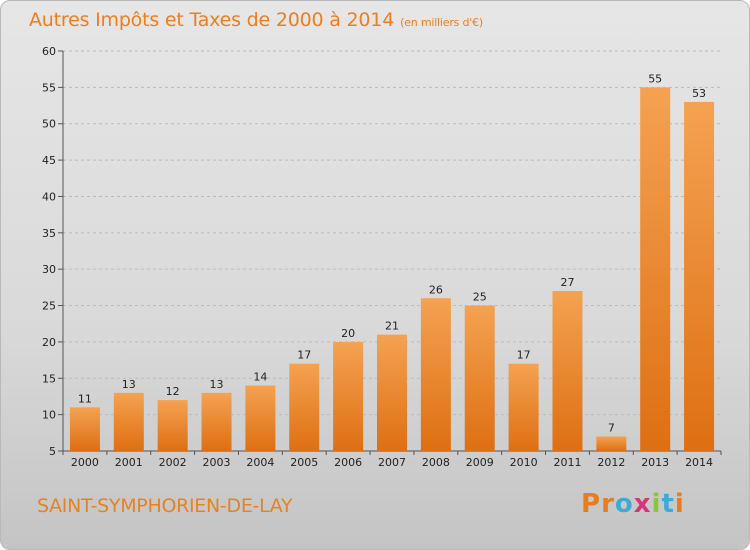 Image resolution: width=750 pixels, height=550 pixels. I want to click on x-tick-label: 2011, so click(567, 462).